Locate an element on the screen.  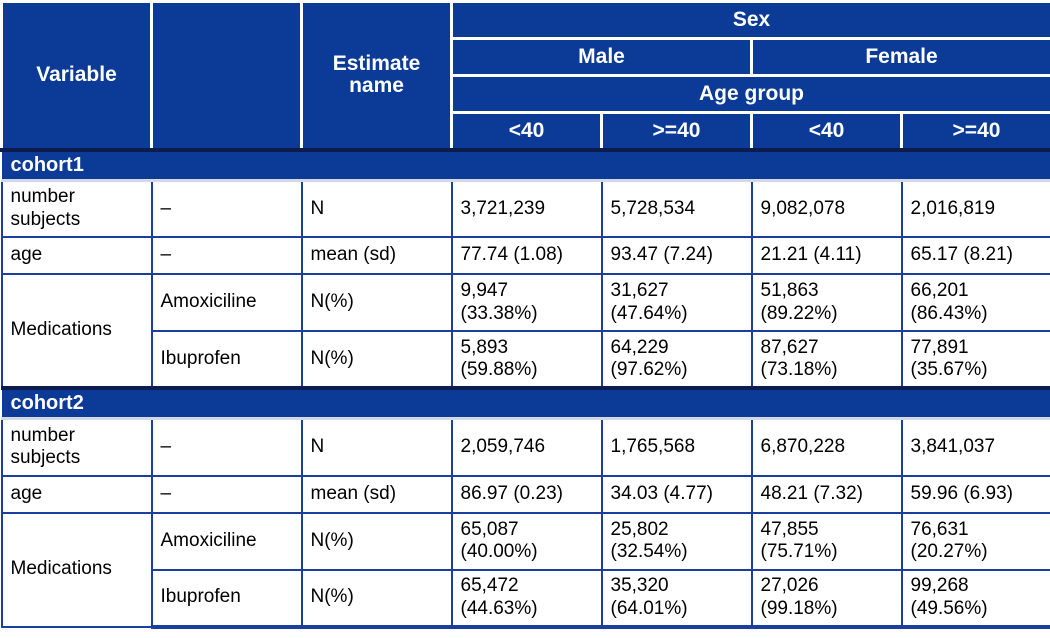
cell-value: 64,229 (97.62%) is located at coordinates (676, 359).